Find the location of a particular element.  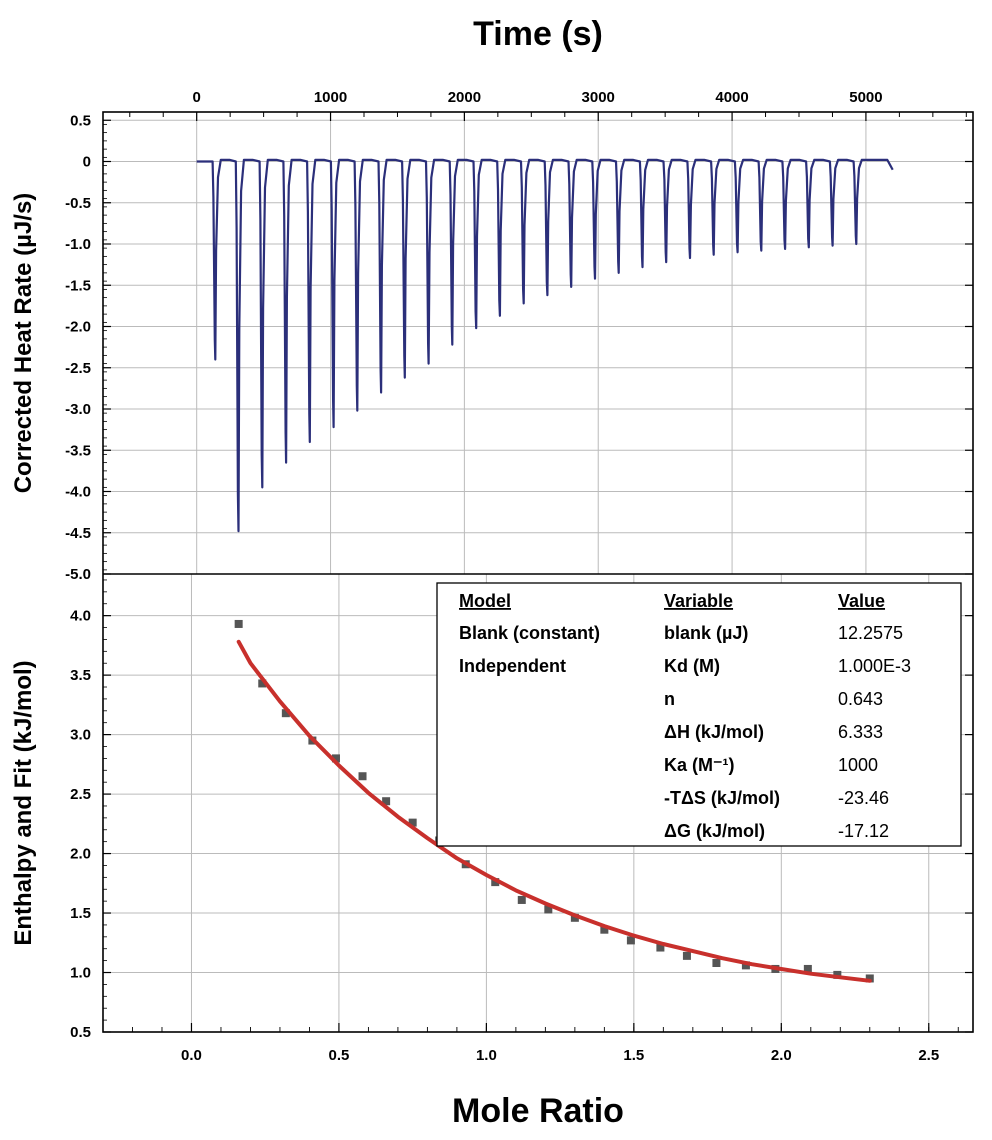

bottom-axis-title: Mole Ratio is located at coordinates (538, 1111).